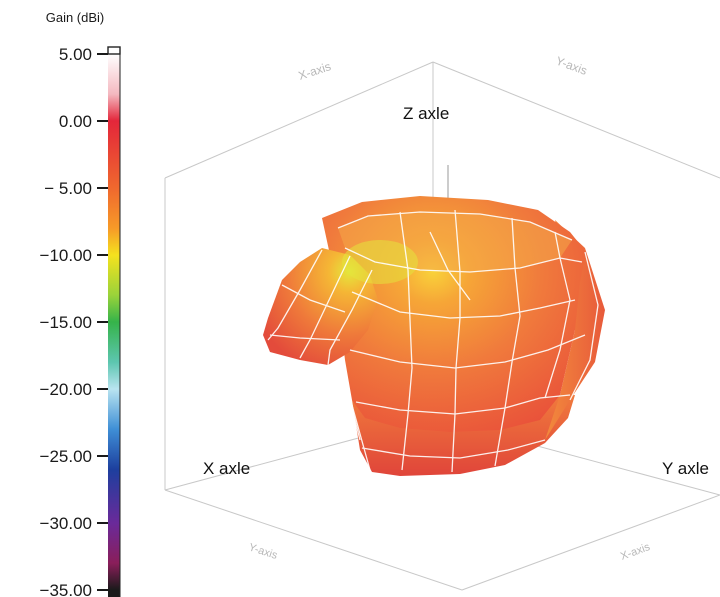  I want to click on front-y-axis-label: X-axis, so click(635, 552).